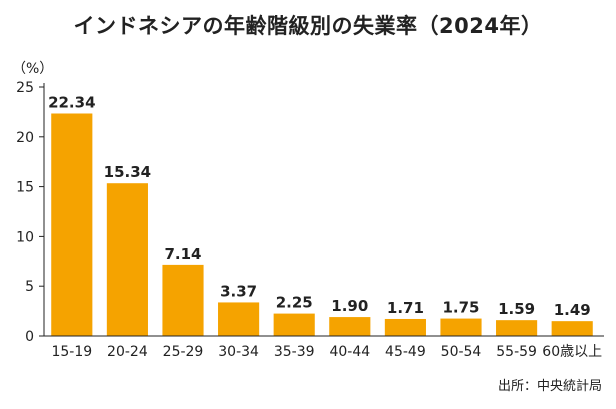 Image resolution: width=616 pixels, height=409 pixels. I want to click on data-label-25-29: 7.14, so click(182, 254).